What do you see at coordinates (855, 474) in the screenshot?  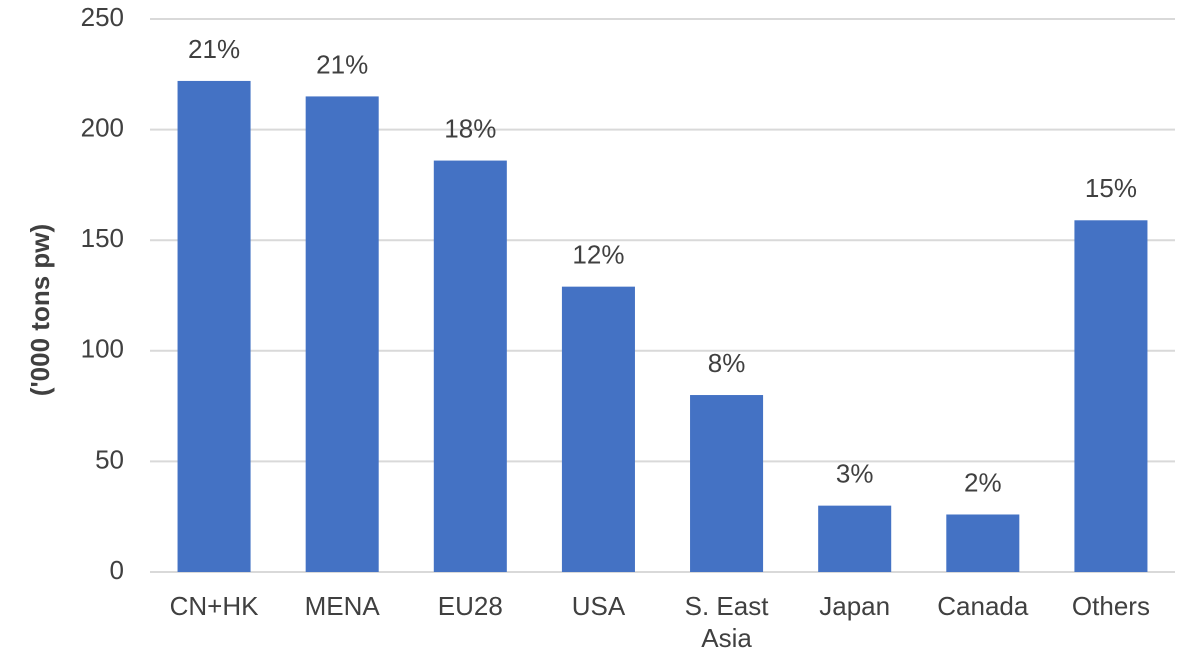 I see `data-label: 3%` at bounding box center [855, 474].